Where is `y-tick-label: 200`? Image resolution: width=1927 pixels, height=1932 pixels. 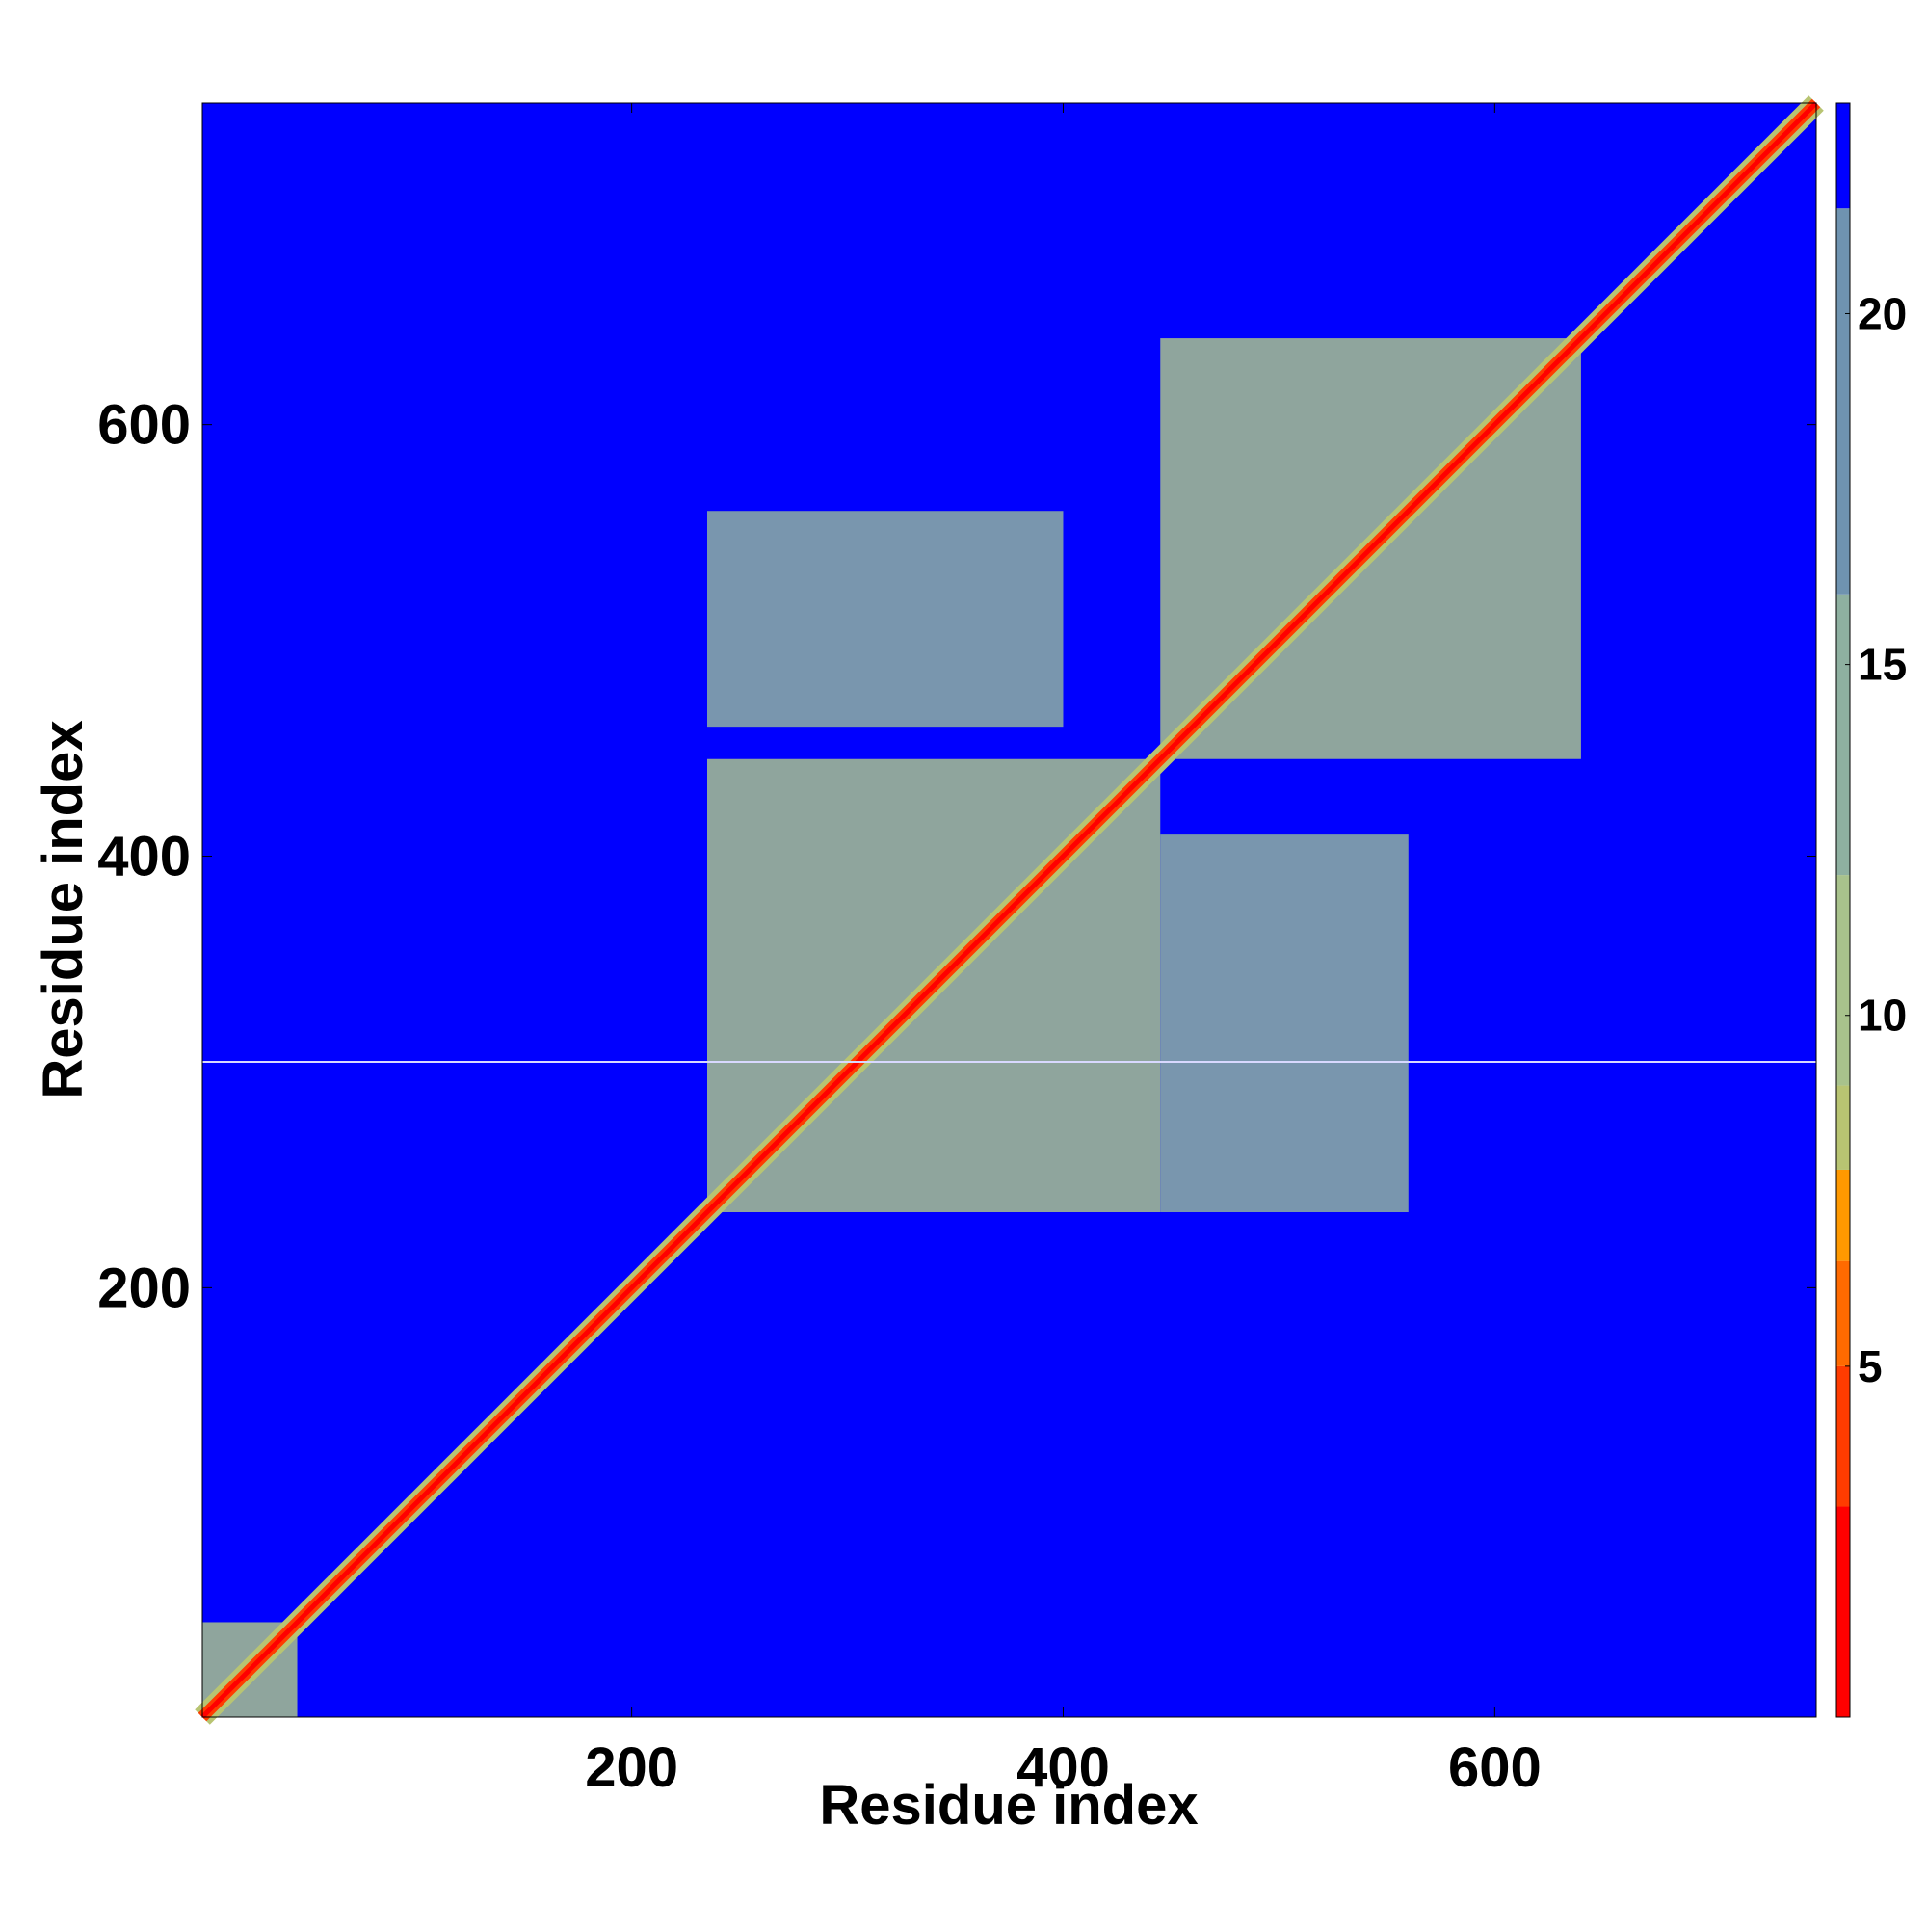 y-tick-label: 200 is located at coordinates (144, 1288).